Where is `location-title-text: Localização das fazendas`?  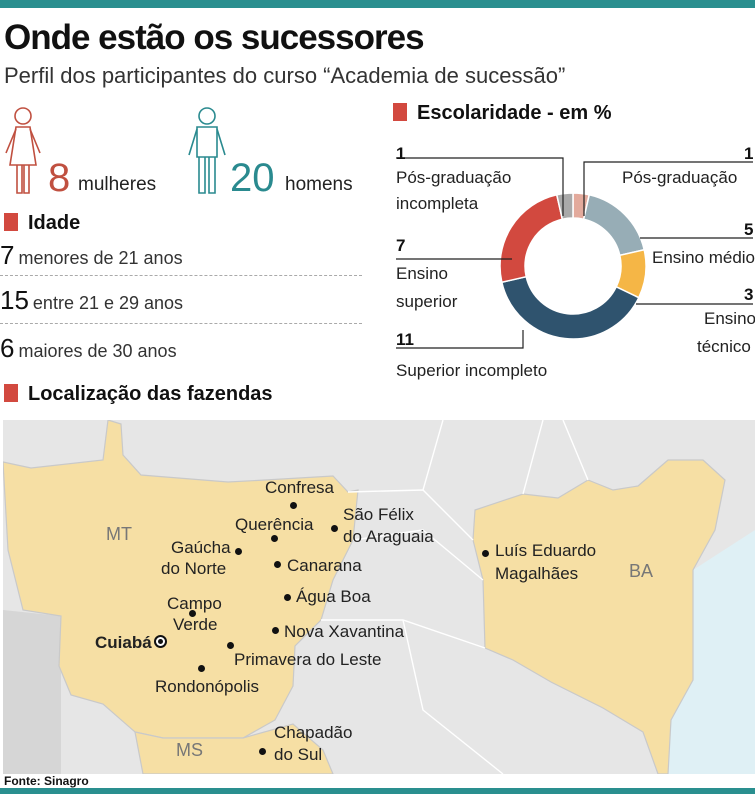
location-title-text: Localização das fazendas is located at coordinates (150, 394).